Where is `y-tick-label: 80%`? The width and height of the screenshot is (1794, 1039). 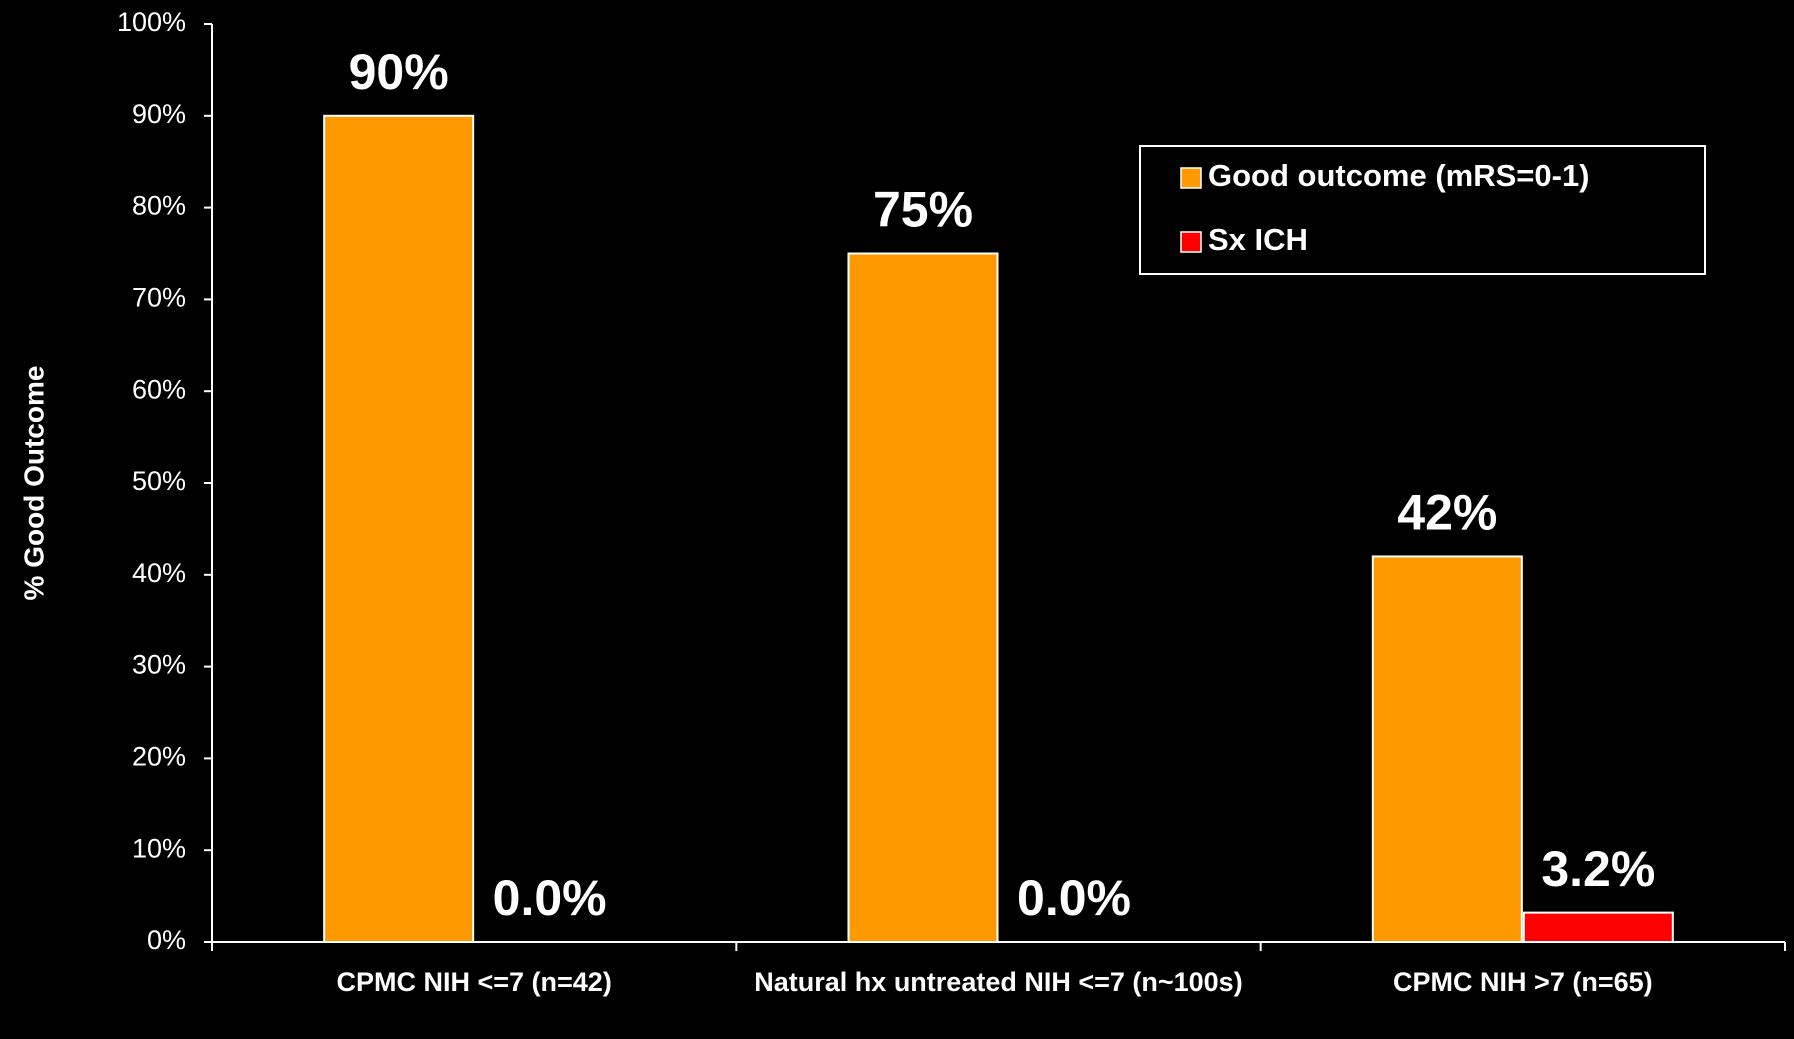 y-tick-label: 80% is located at coordinates (159, 206).